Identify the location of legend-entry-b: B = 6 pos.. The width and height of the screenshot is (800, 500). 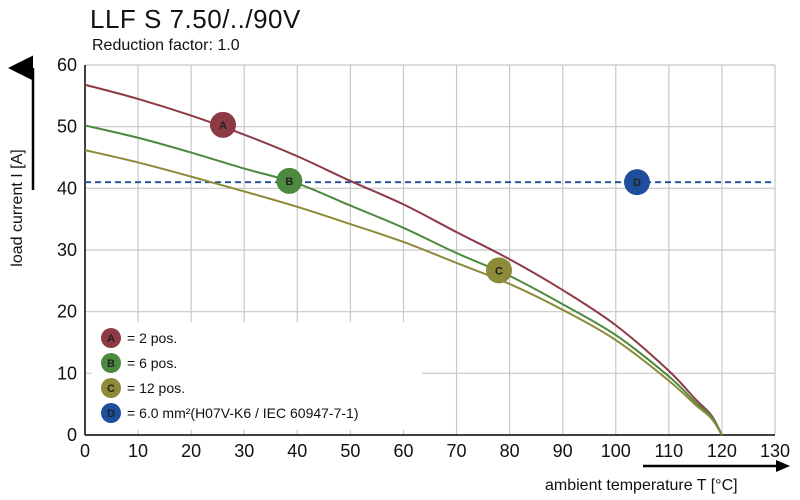
(139, 363).